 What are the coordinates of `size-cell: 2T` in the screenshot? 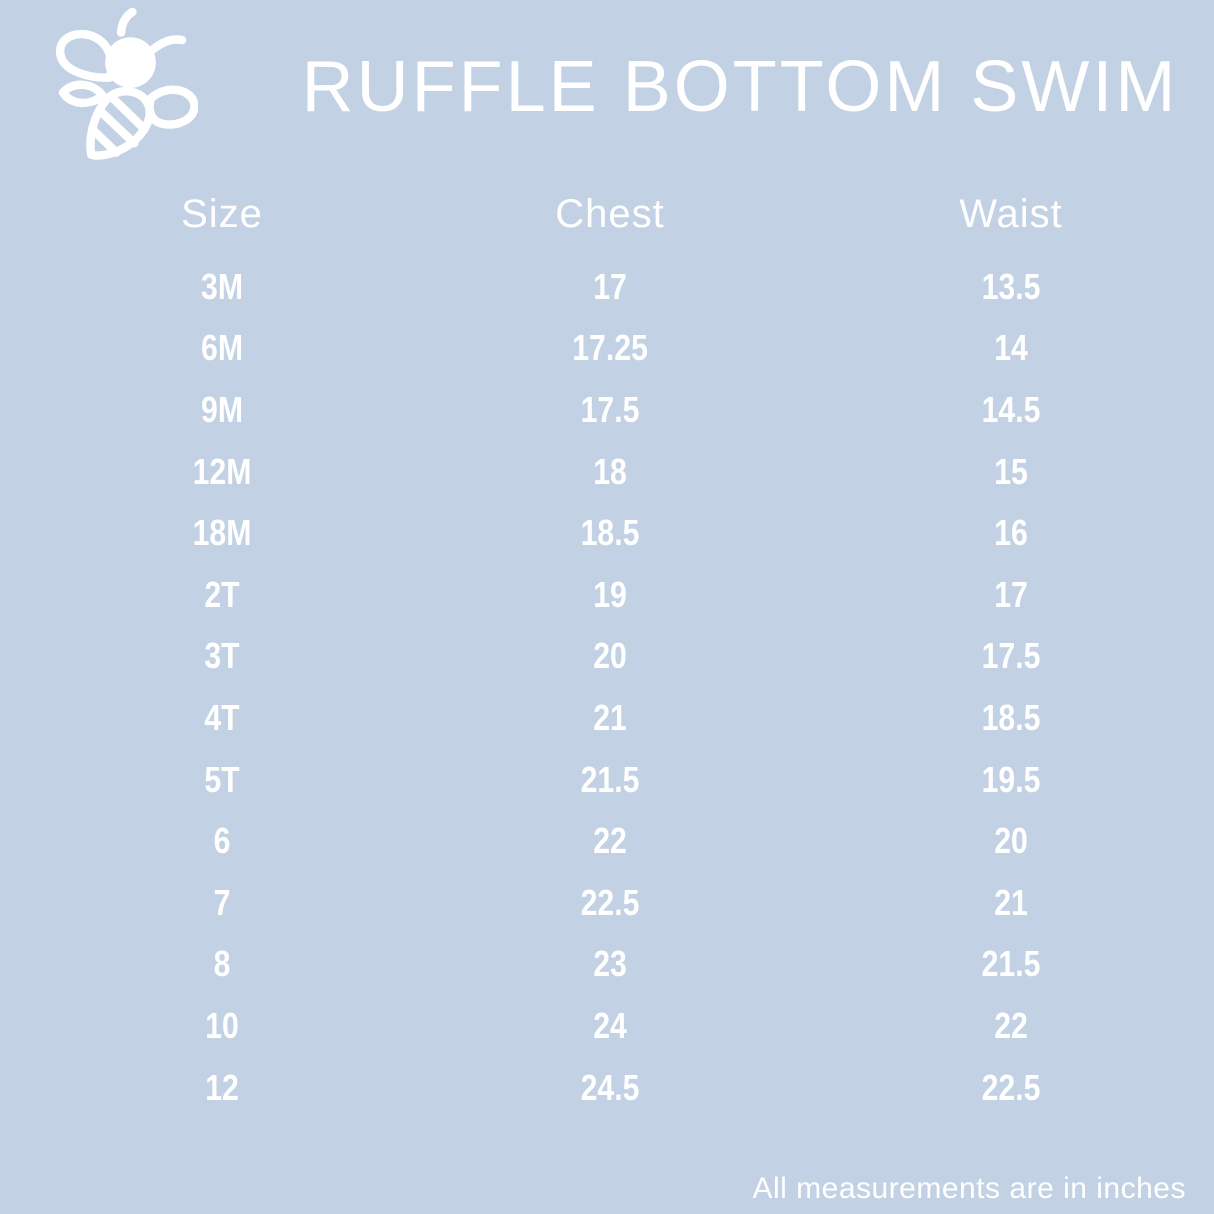 It's located at (222, 594).